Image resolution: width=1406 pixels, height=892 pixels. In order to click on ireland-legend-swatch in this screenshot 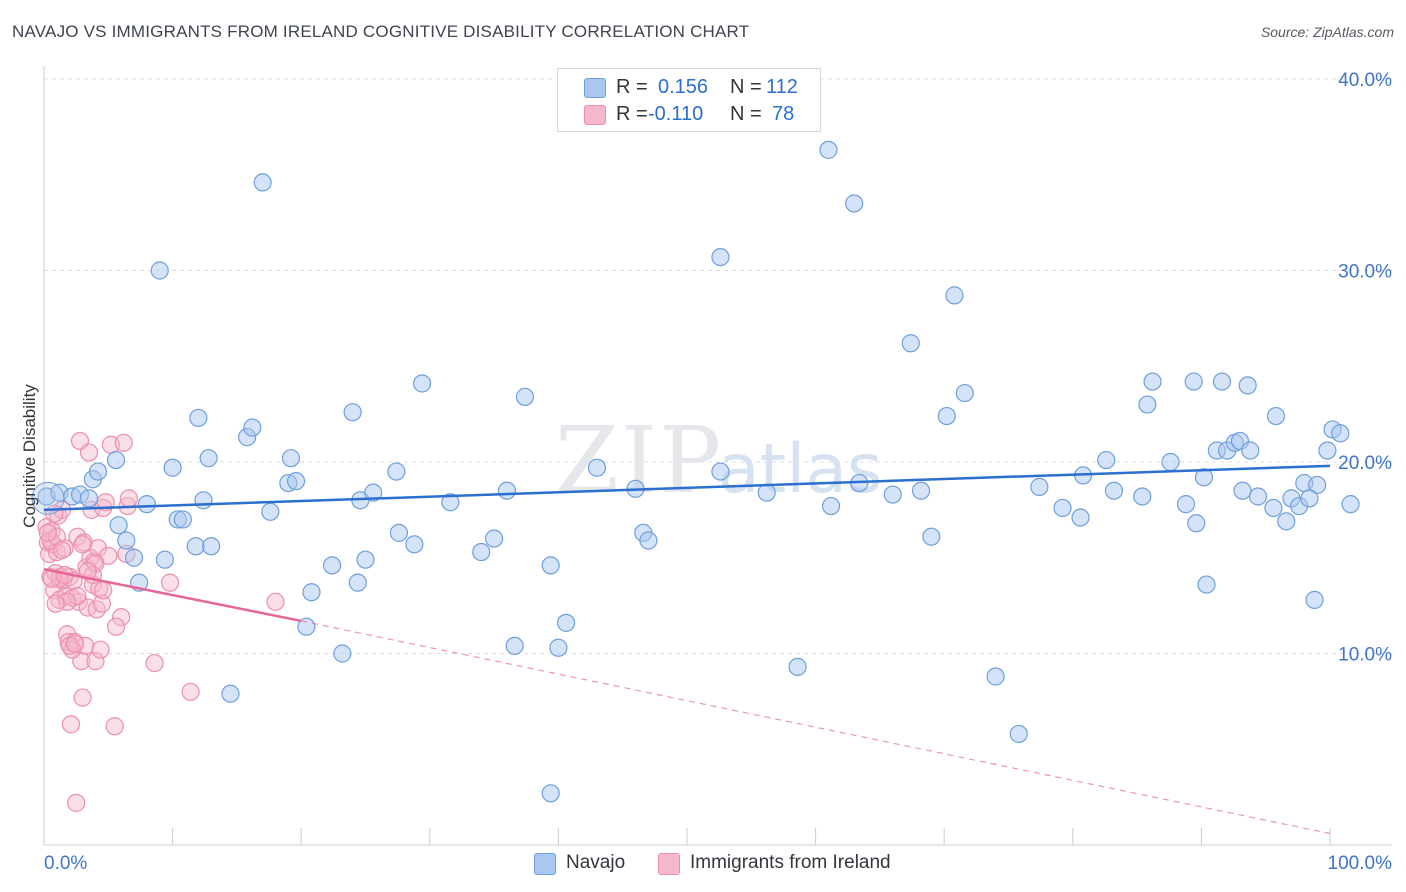, I will do `click(669, 864)`.